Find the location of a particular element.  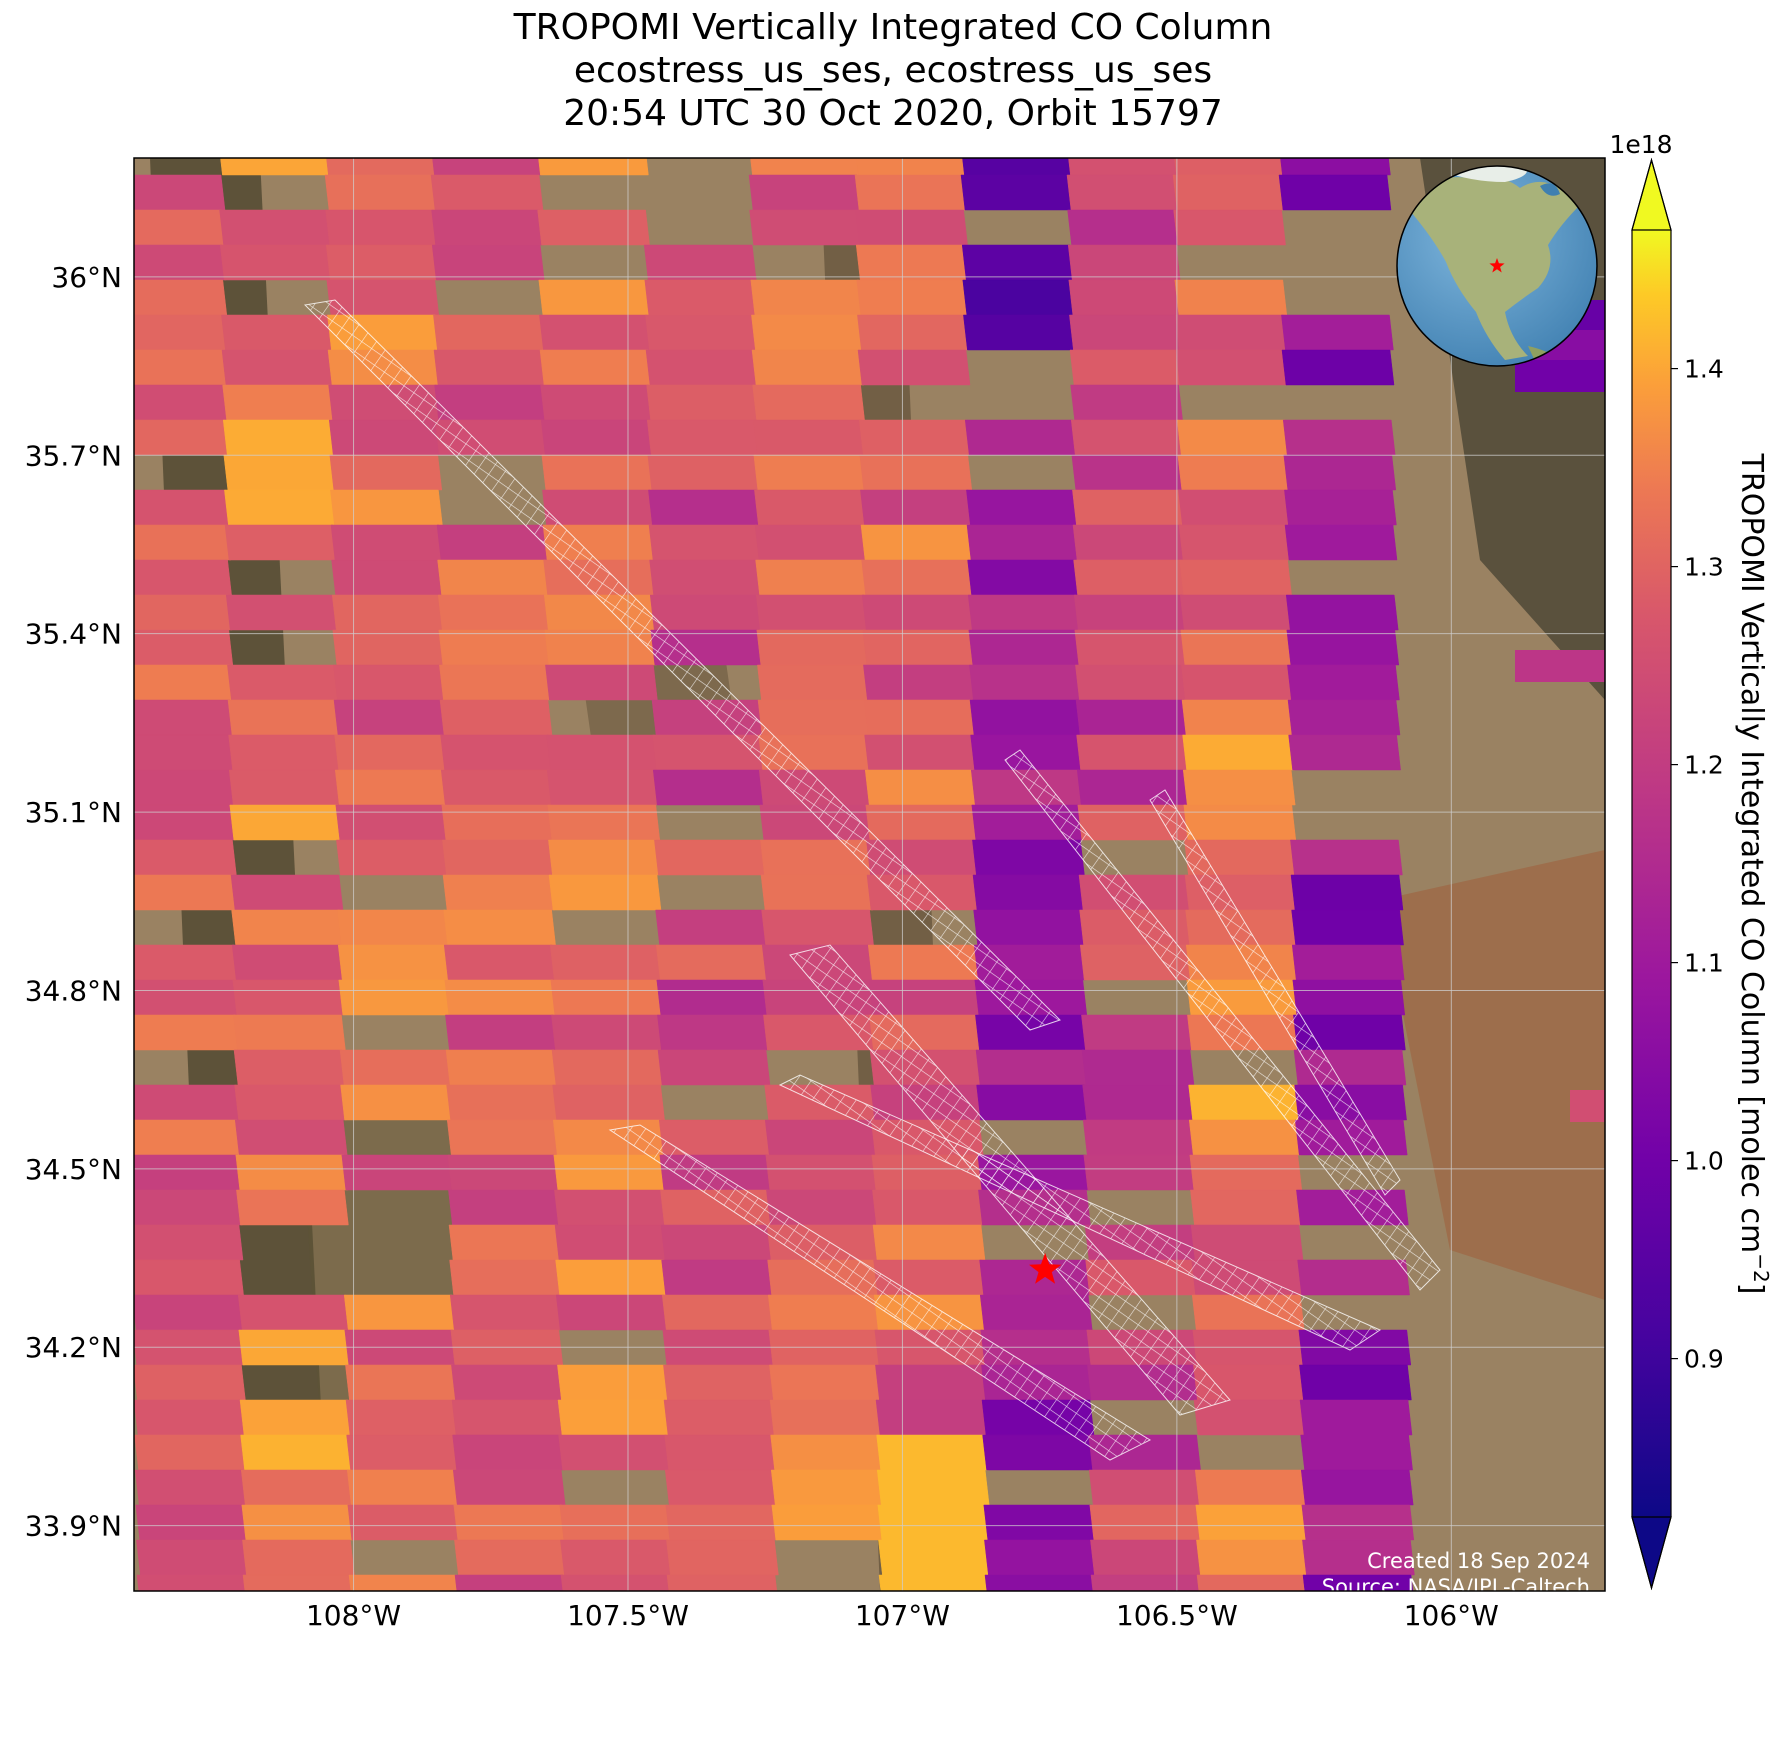

lat-tick-label: 34.5°N is located at coordinates (73, 1169).